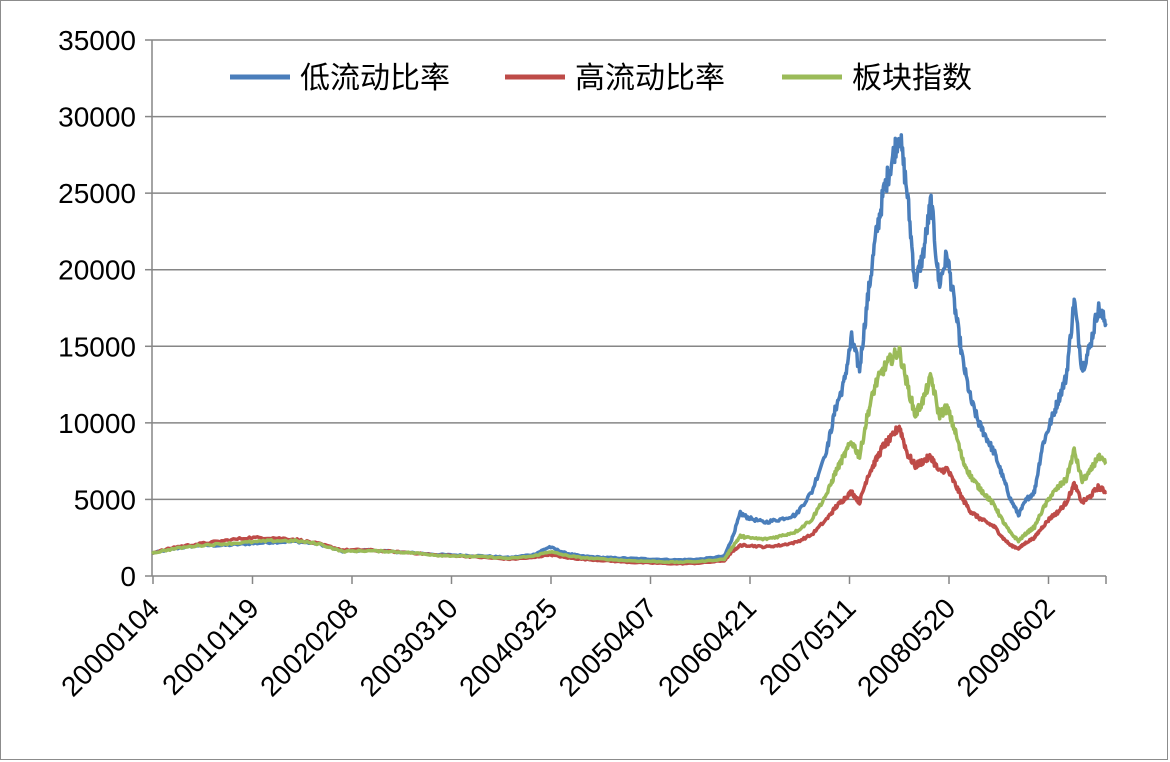  I want to click on y-tick-label: 0, so click(128, 576).